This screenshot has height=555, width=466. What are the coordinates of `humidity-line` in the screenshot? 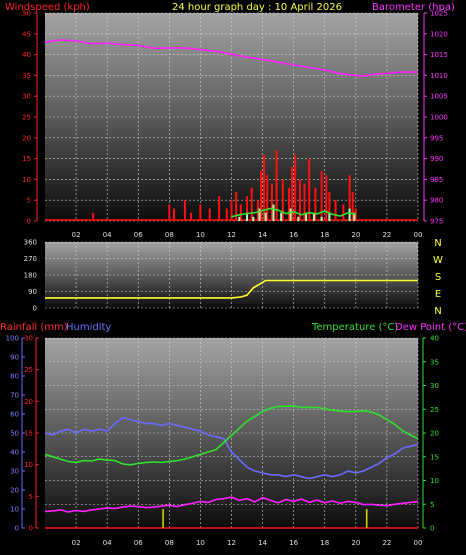 It's located at (231, 448).